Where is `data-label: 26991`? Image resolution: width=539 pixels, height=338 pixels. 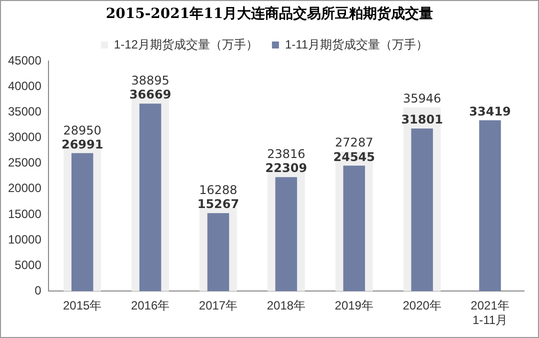
data-label: 26991 is located at coordinates (82, 144).